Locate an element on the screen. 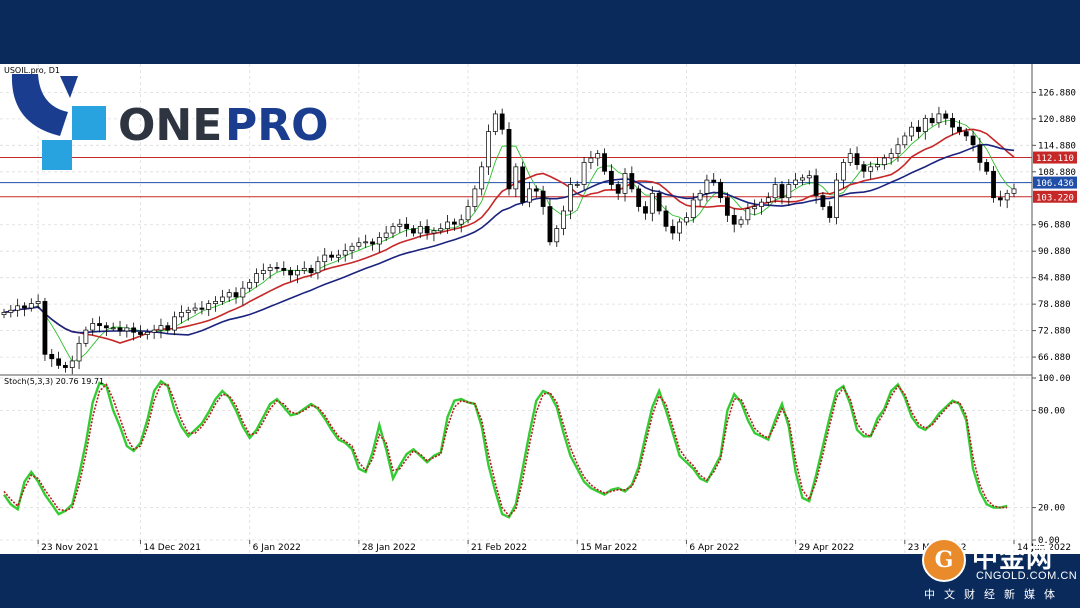 The width and height of the screenshot is (1080, 608). price-tag-box is located at coordinates (1055, 157).